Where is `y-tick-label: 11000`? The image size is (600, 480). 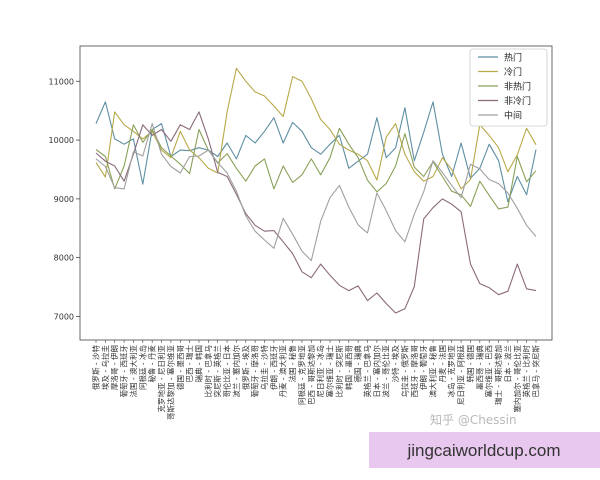
y-tick-label: 11000 is located at coordinates (61, 81).